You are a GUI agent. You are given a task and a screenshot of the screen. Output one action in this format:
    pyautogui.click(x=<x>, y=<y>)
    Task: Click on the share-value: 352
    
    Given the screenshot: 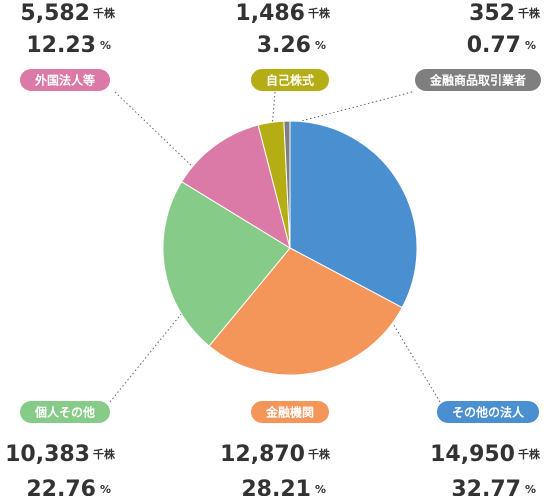 What is the action you would take?
    pyautogui.click(x=492, y=13)
    